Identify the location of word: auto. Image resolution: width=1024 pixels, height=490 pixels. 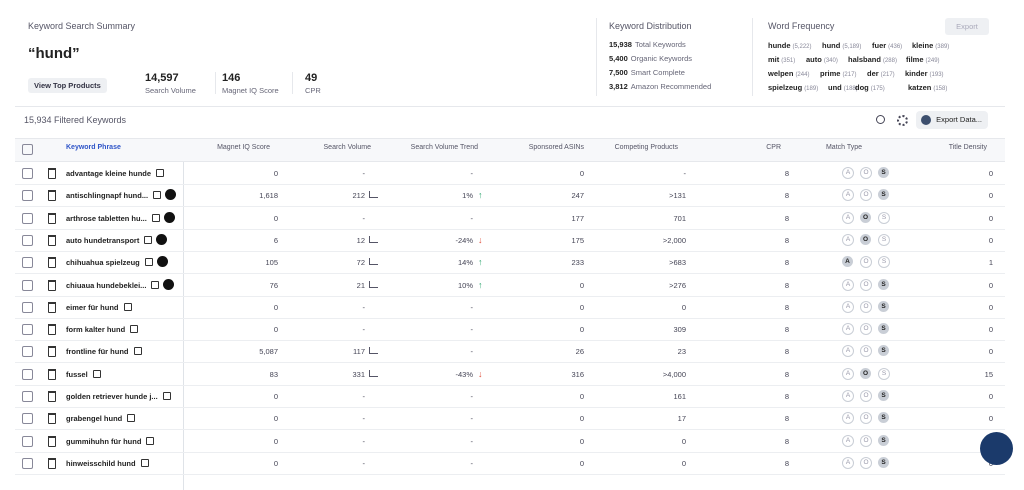
(814, 59).